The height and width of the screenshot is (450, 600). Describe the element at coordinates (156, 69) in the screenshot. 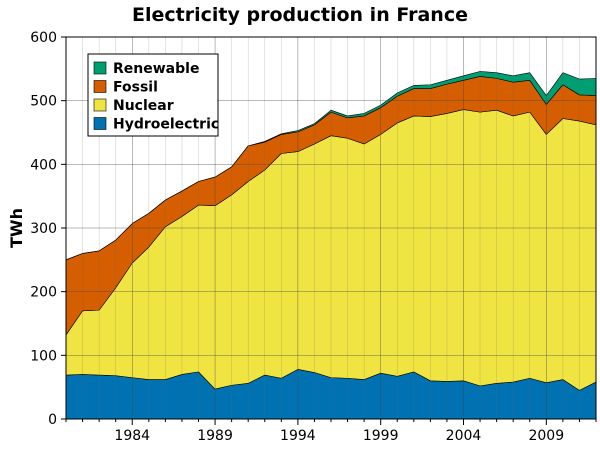

I see `legend-label-renewable: Renewable` at that location.